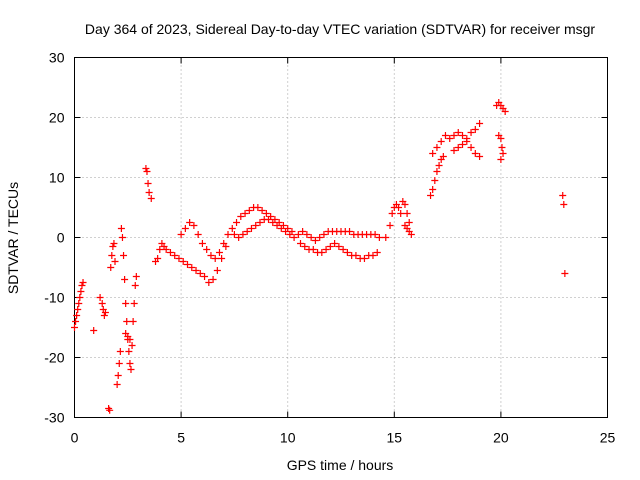  I want to click on y-tick-label: 30, so click(57, 58).